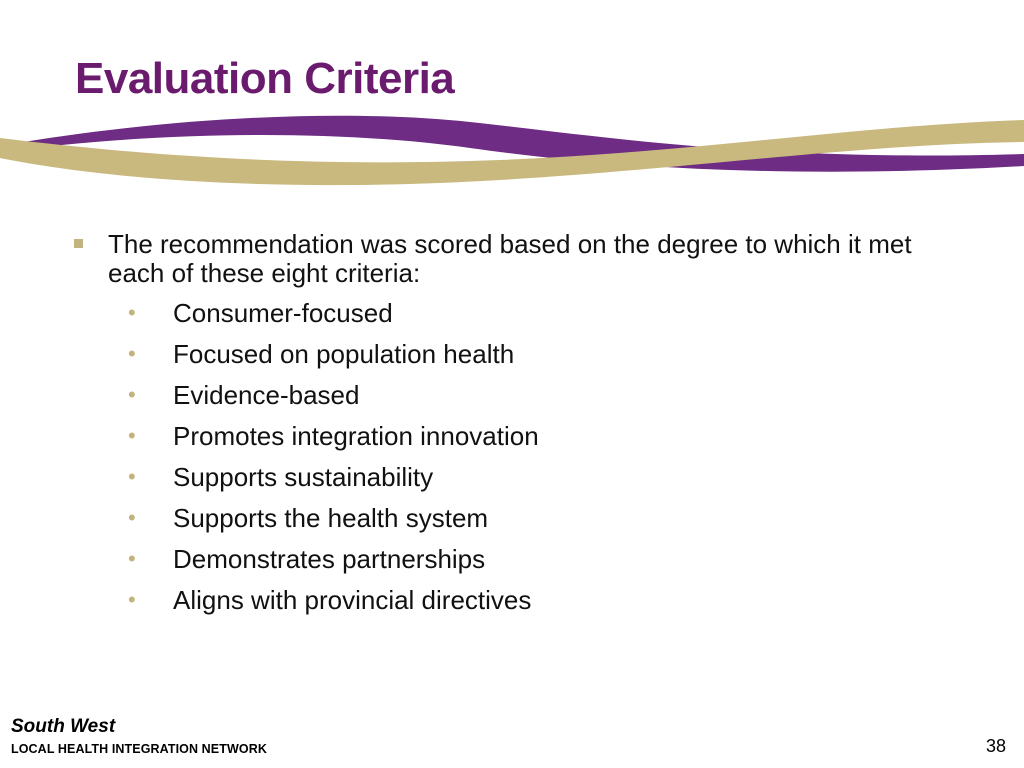  Describe the element at coordinates (260, 313) in the screenshot. I see `criteria-item: • Consumer-focused` at that location.